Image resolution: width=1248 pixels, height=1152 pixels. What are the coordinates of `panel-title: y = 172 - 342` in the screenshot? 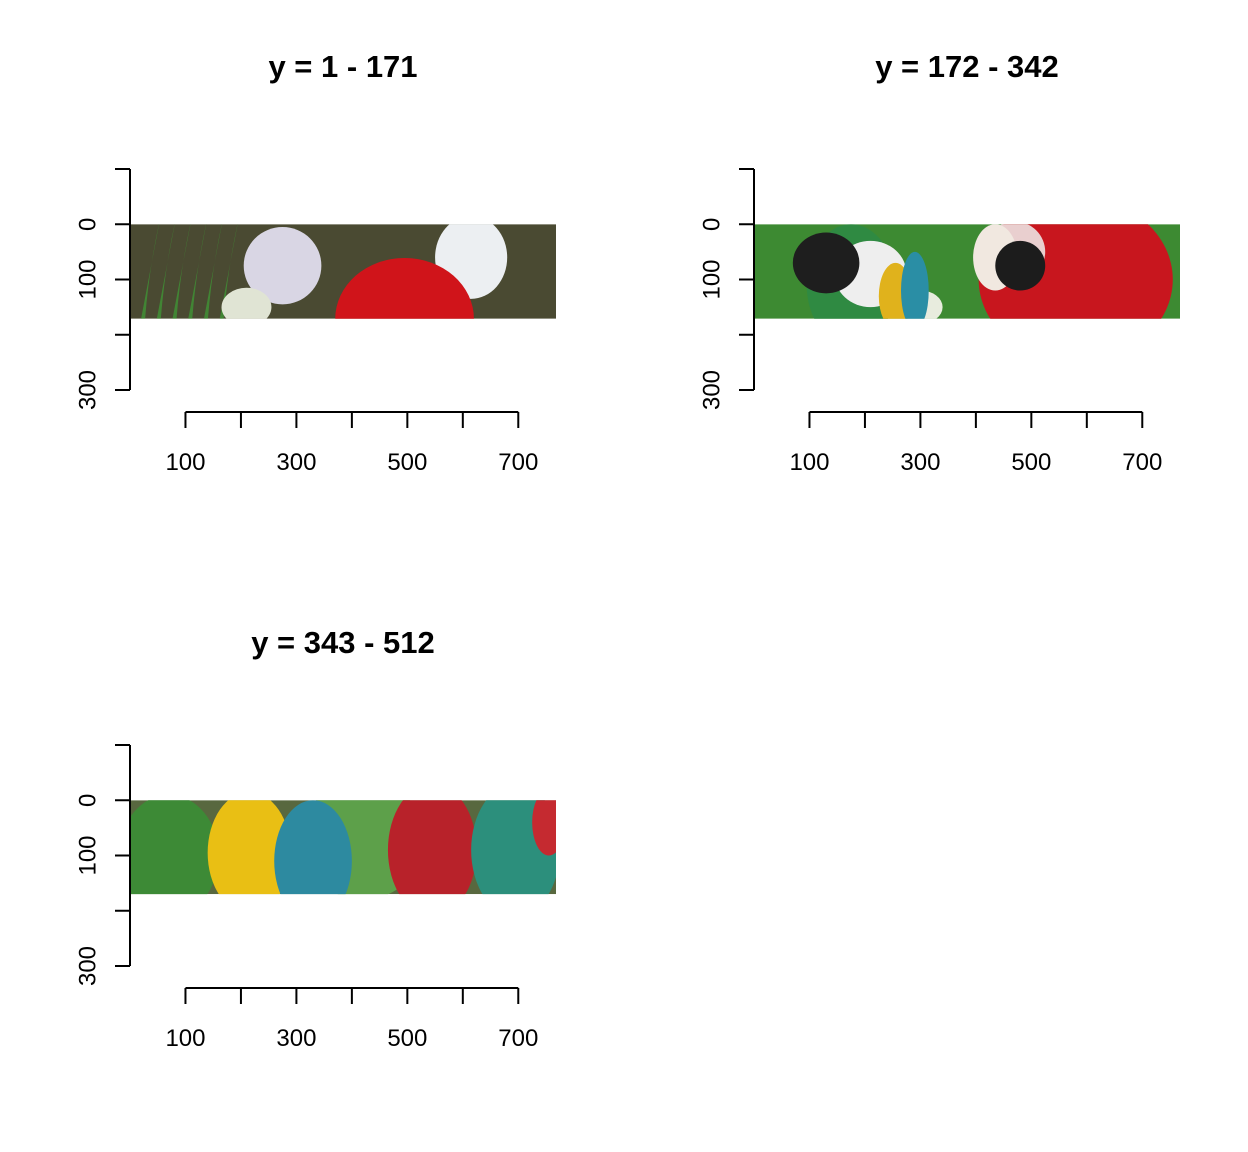 It's located at (967, 66).